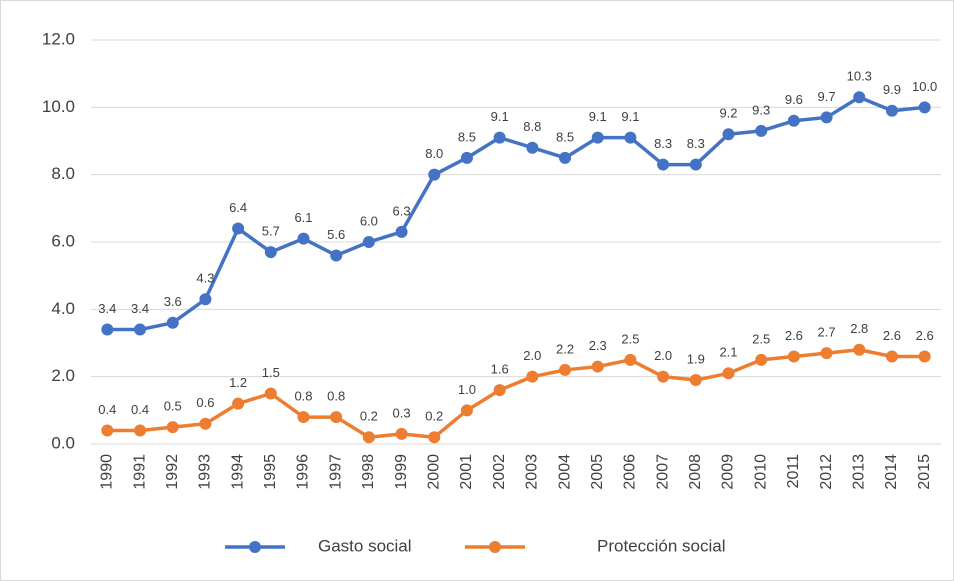 The image size is (954, 581). What do you see at coordinates (794, 99) in the screenshot?
I see `data-label: 9.6` at bounding box center [794, 99].